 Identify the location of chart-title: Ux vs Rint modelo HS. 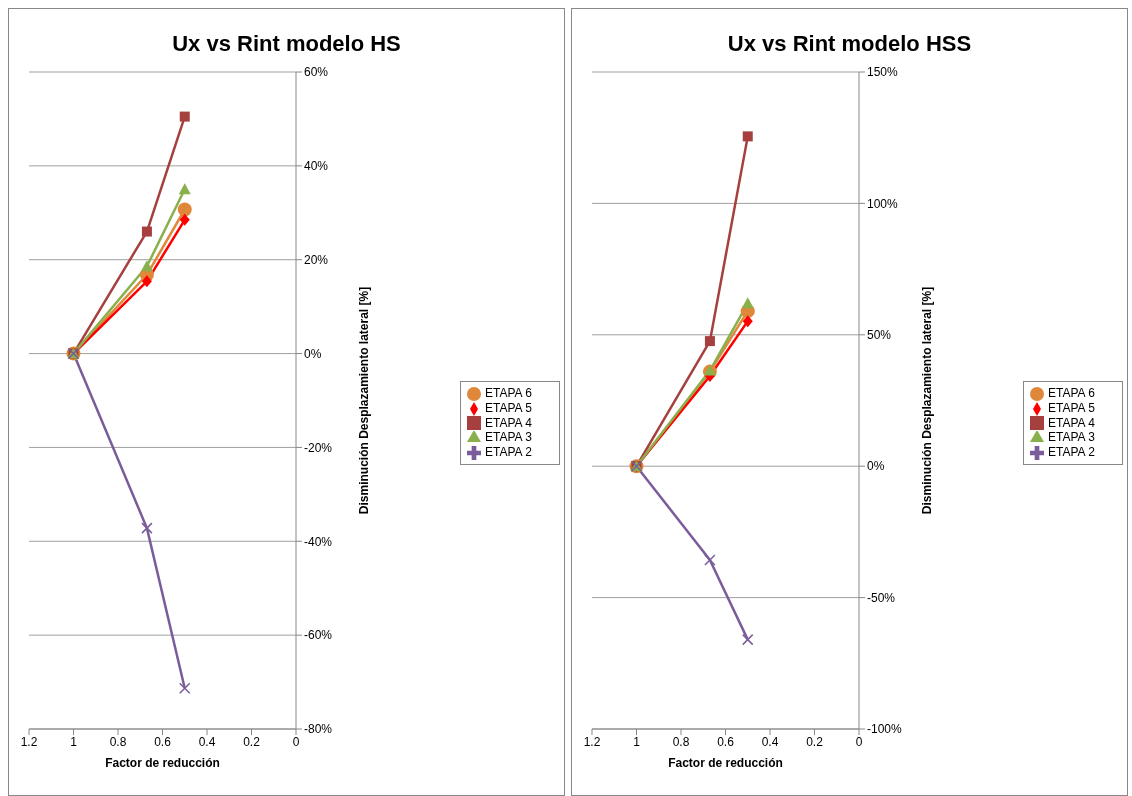
(286, 44).